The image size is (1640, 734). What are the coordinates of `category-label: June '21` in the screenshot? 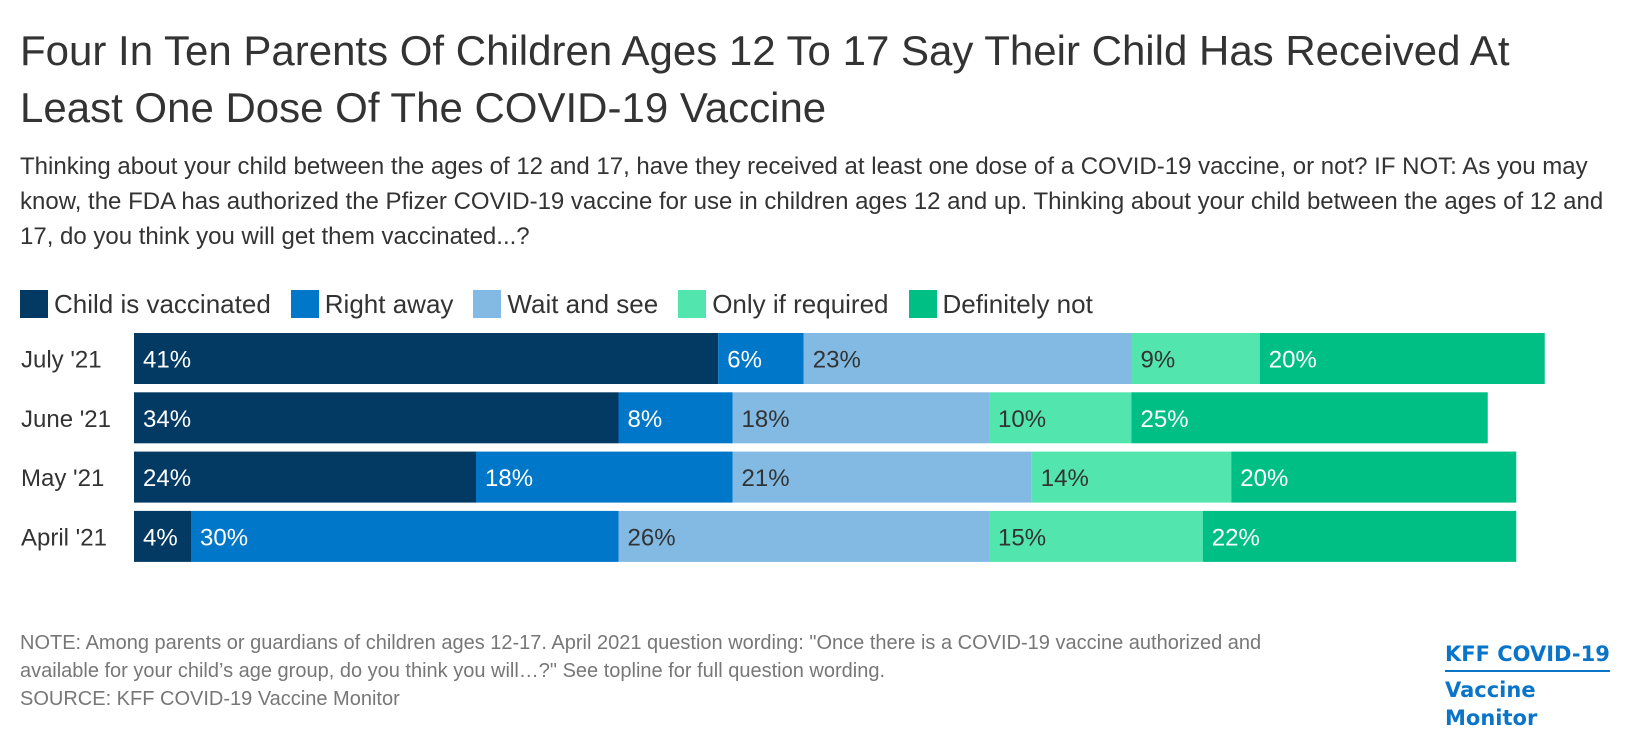 It's located at (66, 419).